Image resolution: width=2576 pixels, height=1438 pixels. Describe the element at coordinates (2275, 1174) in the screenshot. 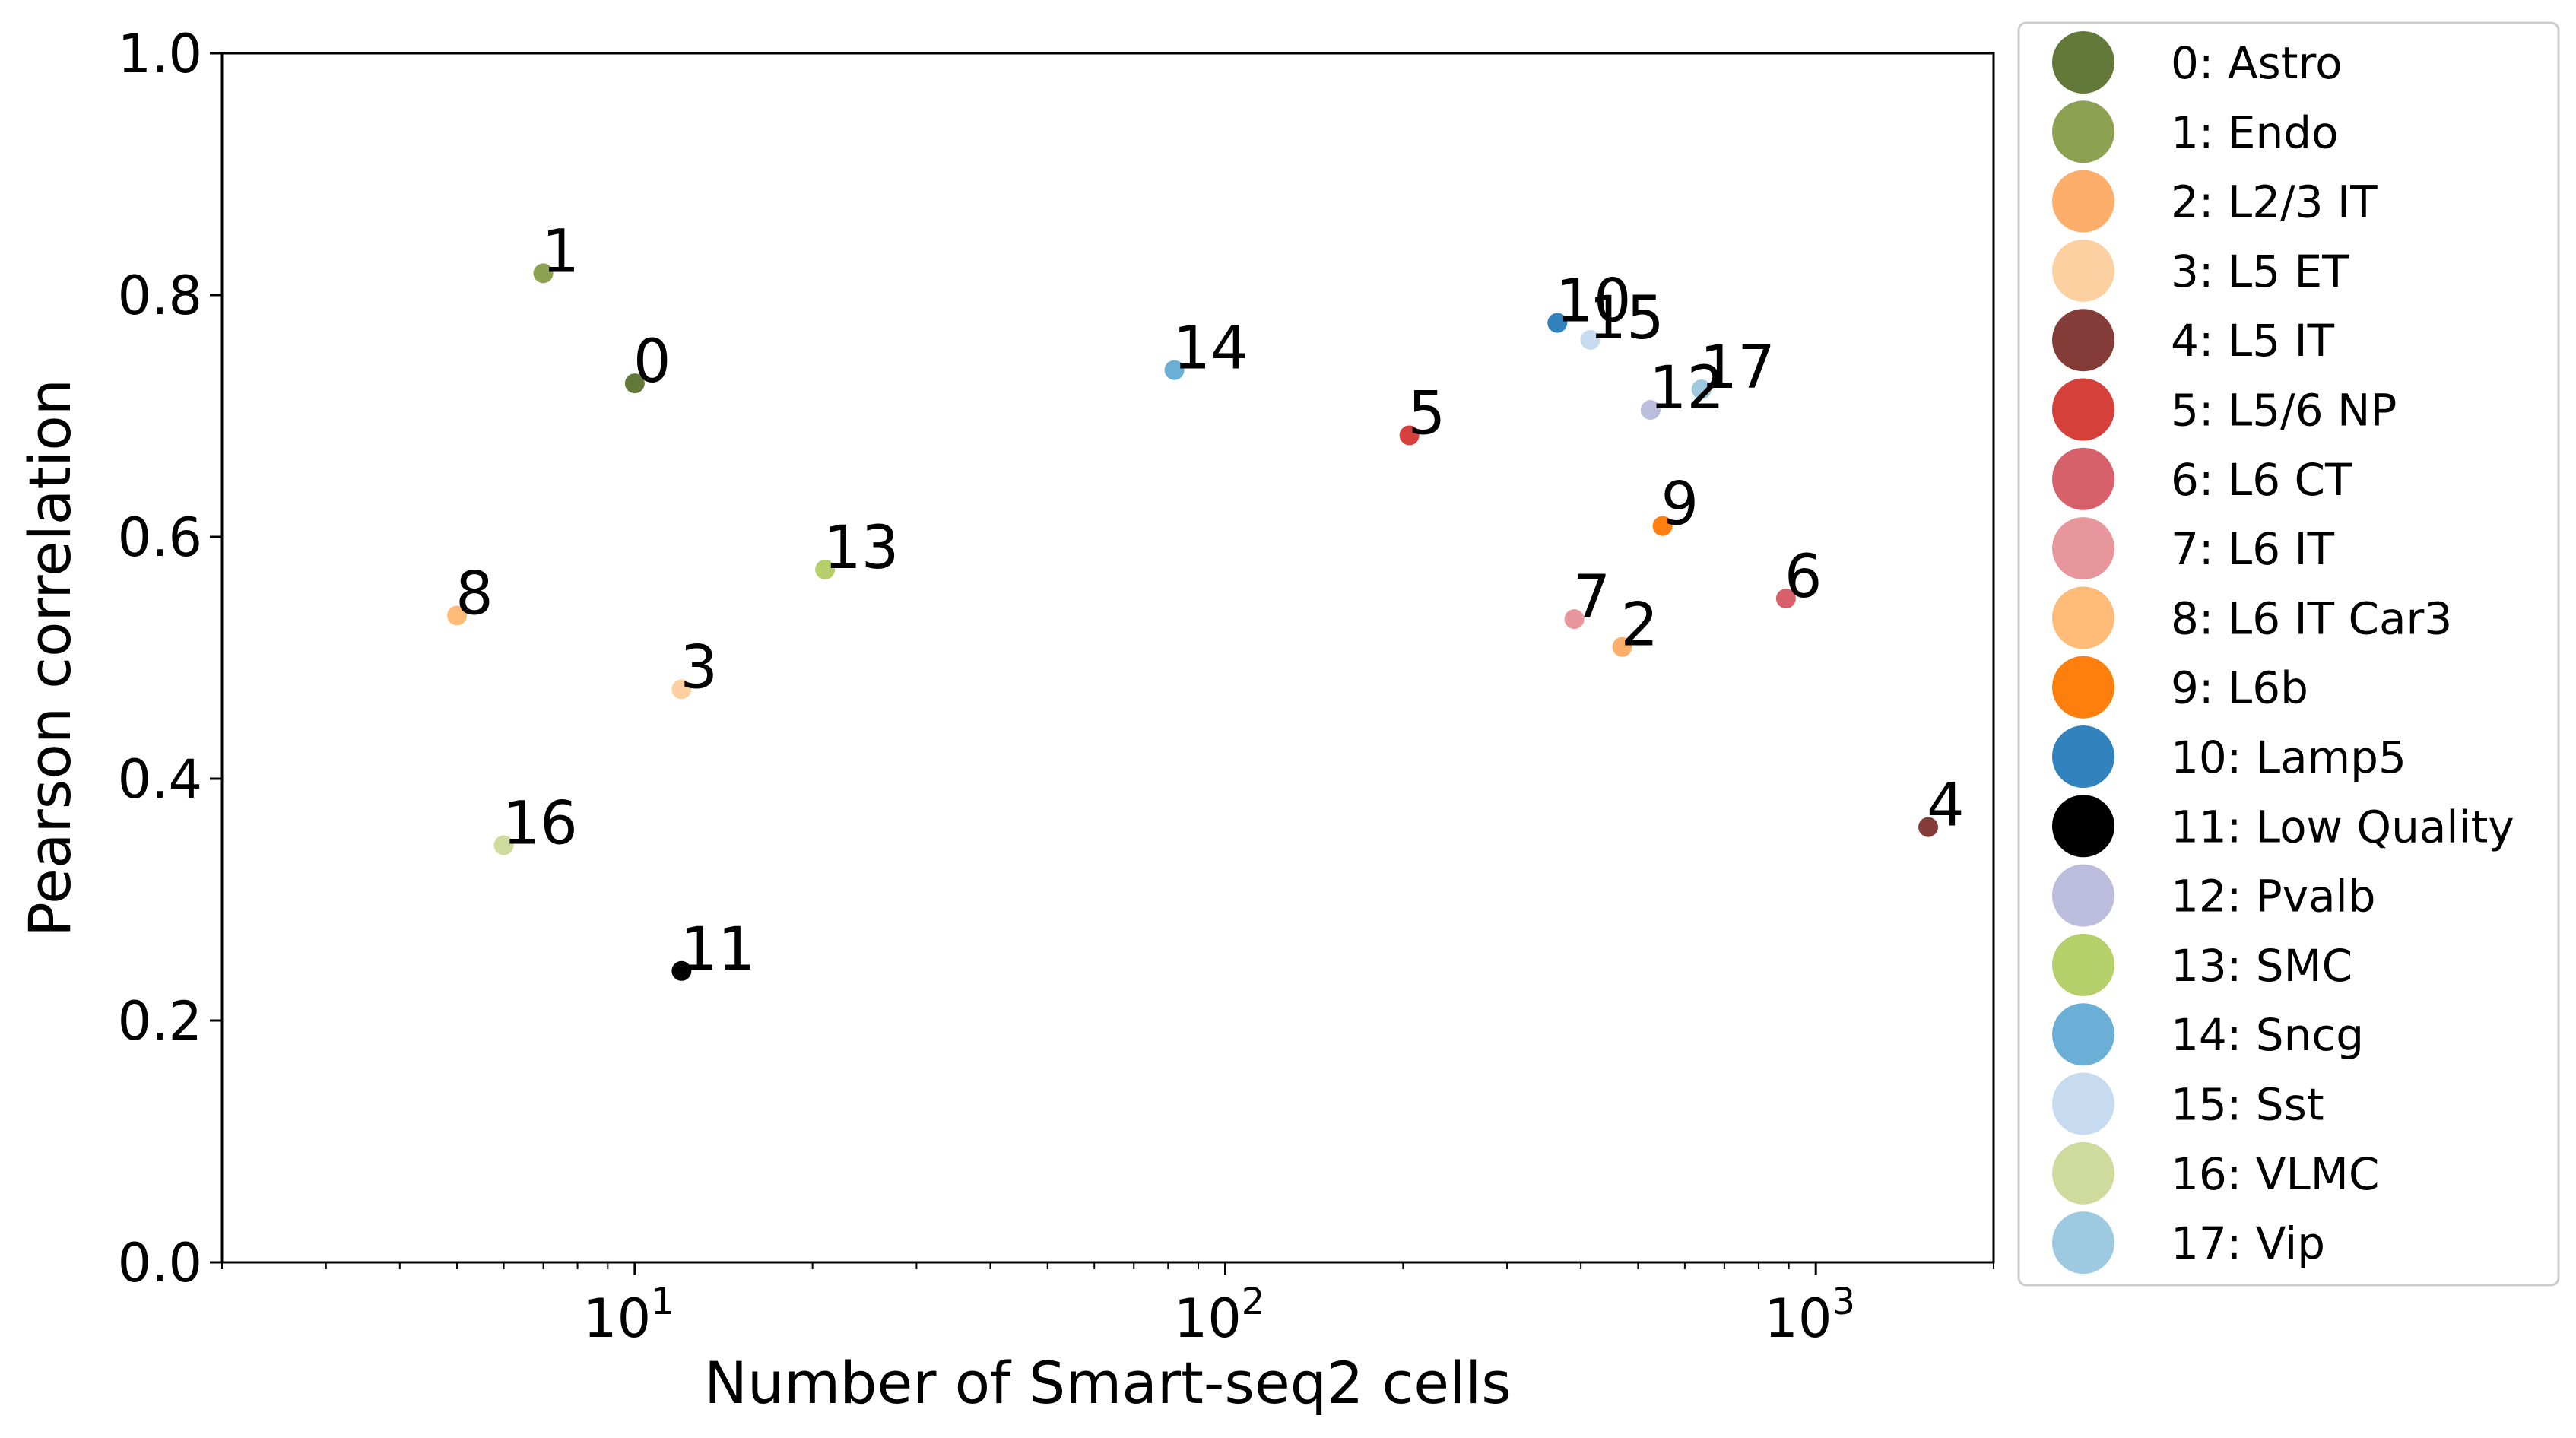

I see `legend-label: 16: VLMC` at that location.